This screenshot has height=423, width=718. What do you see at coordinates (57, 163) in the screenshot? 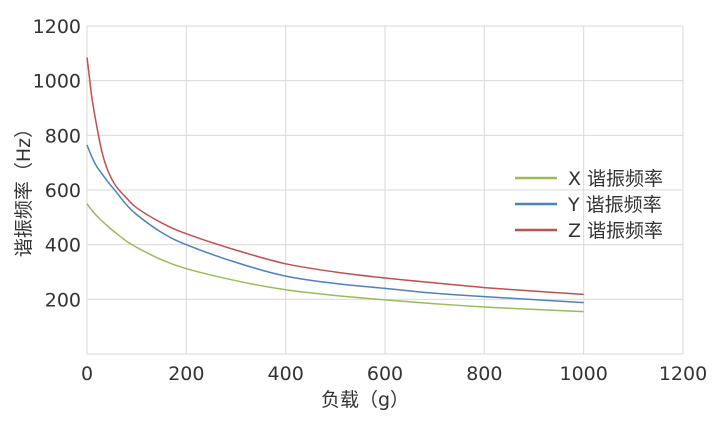
I see `y-tick-labels: 200 400 600 800 1000 1200` at bounding box center [57, 163].